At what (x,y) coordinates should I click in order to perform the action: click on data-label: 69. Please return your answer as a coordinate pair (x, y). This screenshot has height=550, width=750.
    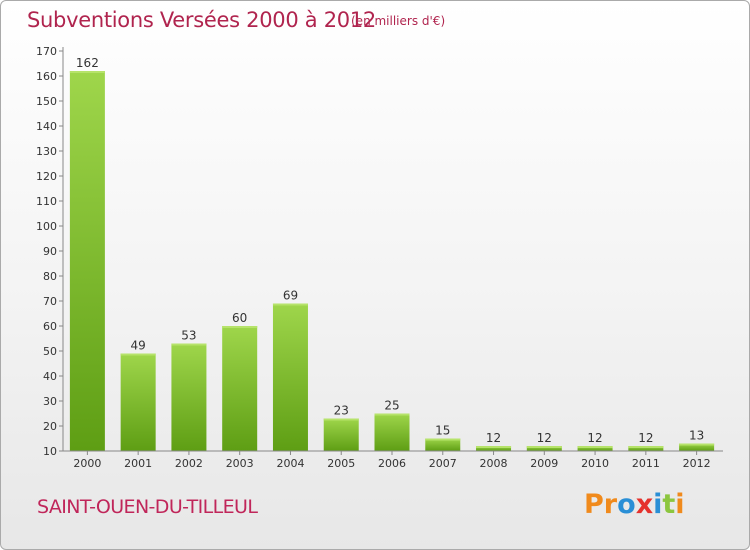
    Looking at the image, I should click on (290, 296).